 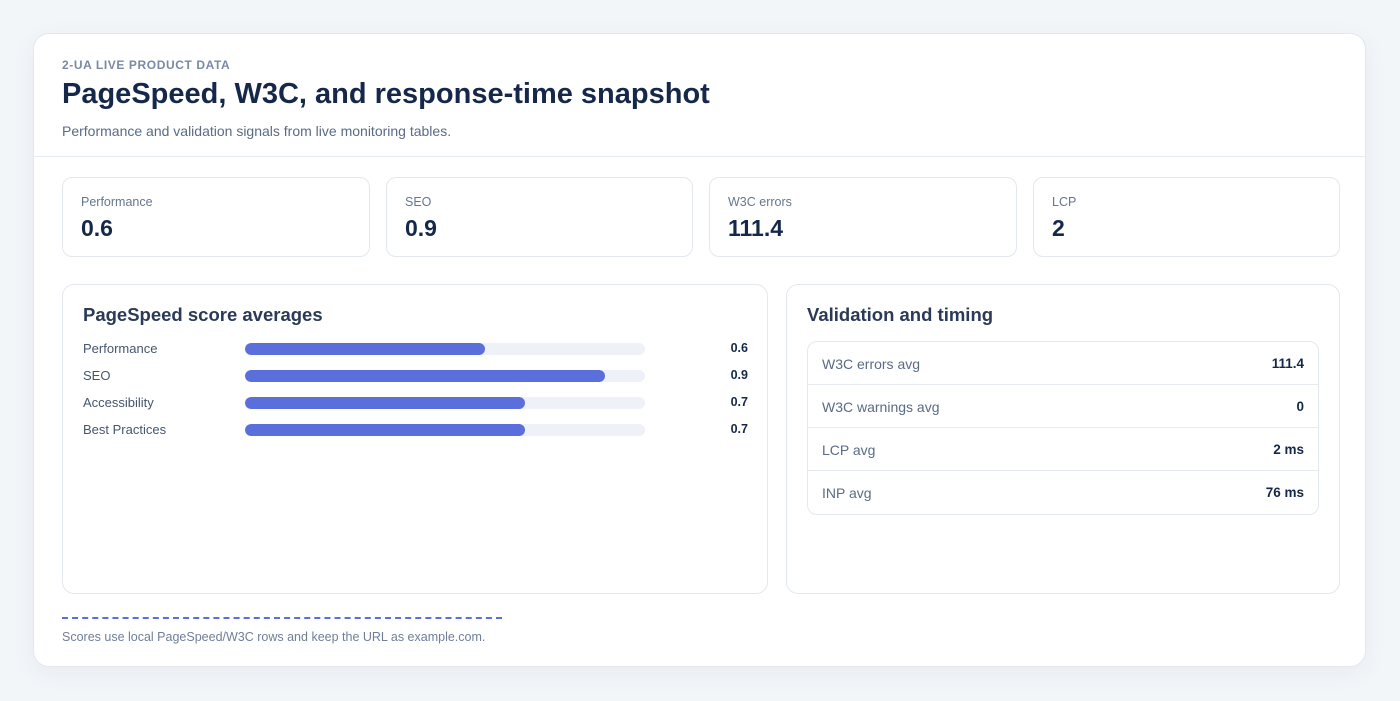 I want to click on kpi-label: Performance, so click(x=117, y=202).